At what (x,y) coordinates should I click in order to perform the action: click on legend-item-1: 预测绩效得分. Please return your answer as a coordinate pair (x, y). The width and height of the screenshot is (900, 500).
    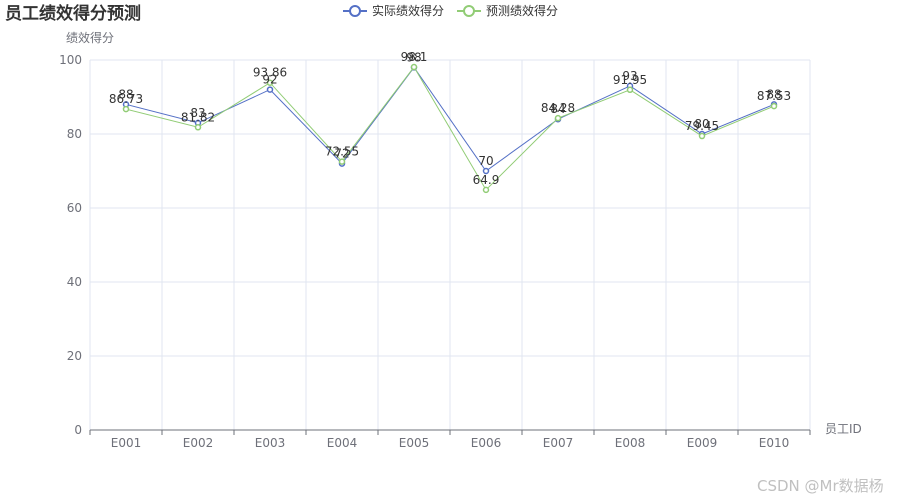
    Looking at the image, I should click on (507, 10).